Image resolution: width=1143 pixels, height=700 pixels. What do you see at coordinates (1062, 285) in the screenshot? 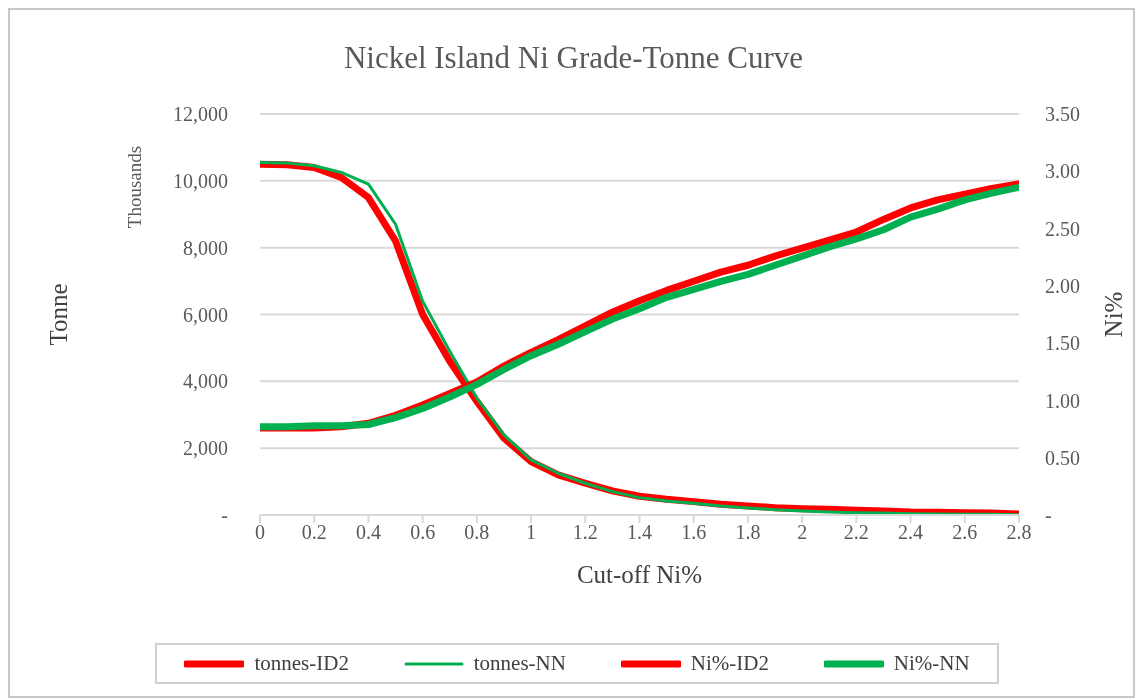
I see `y2-tick-label: 2.00` at bounding box center [1062, 285].